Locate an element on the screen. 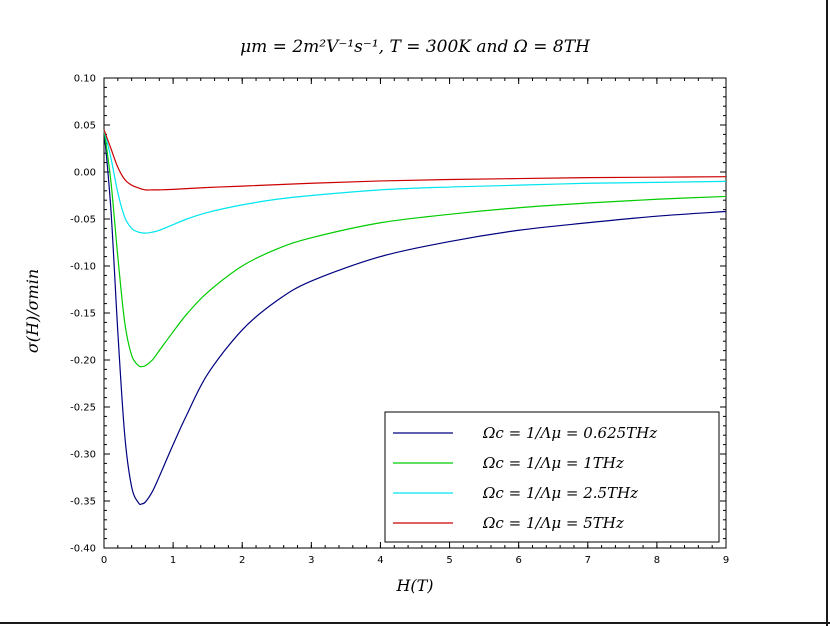 This screenshot has width=830, height=626. y-tick-label: -0.15 is located at coordinates (83, 314).